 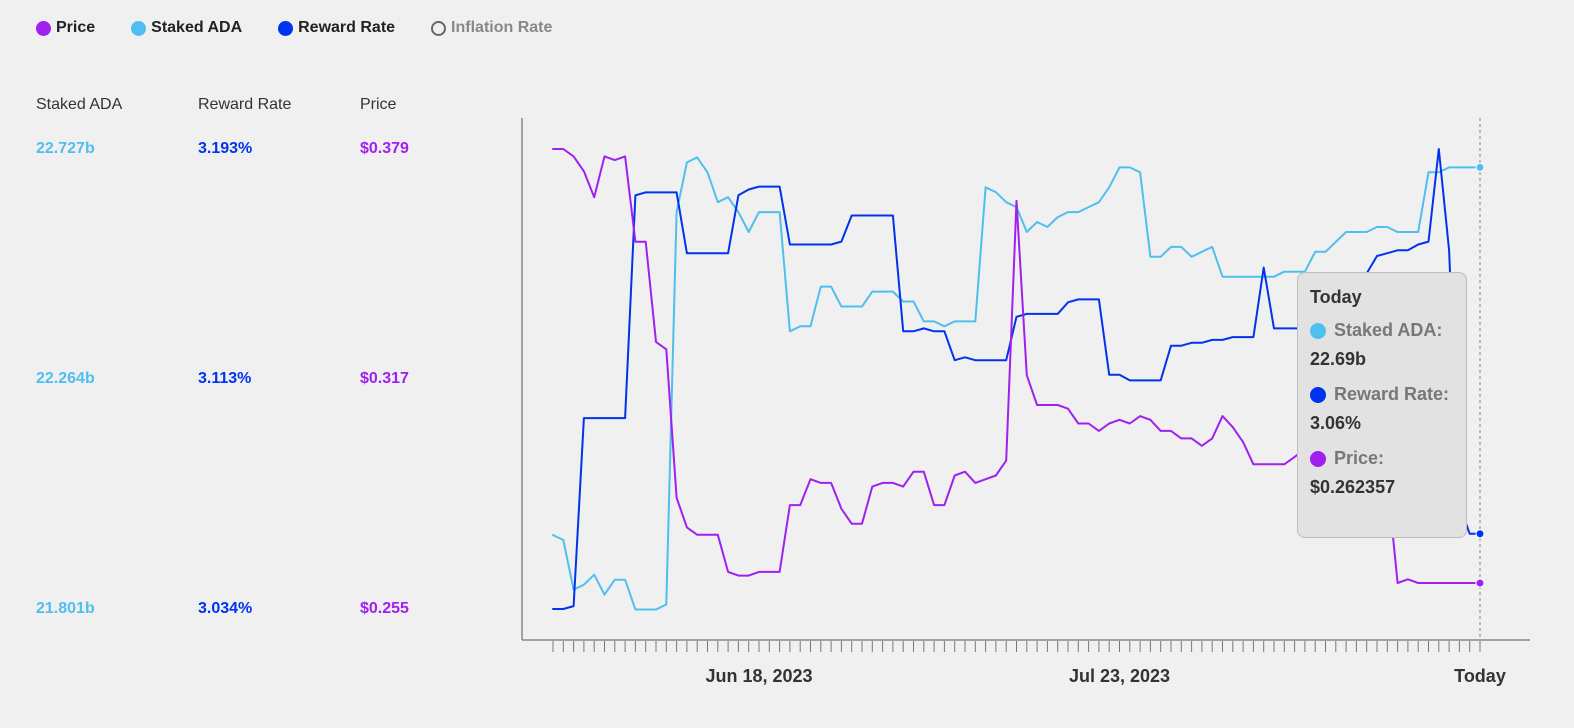 What do you see at coordinates (1318, 458) in the screenshot?
I see `tooltip-price-dot` at bounding box center [1318, 458].